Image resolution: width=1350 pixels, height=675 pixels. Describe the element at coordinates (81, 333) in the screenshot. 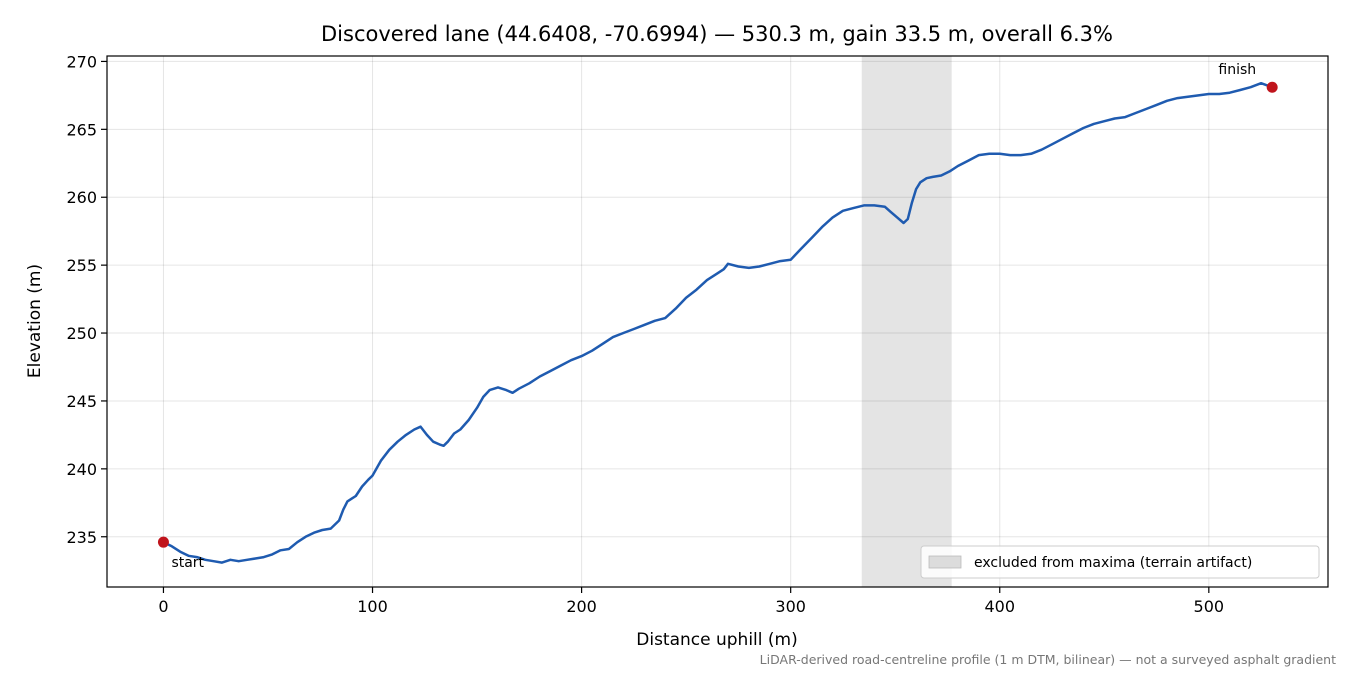

I see `y-tick-label: 250` at that location.